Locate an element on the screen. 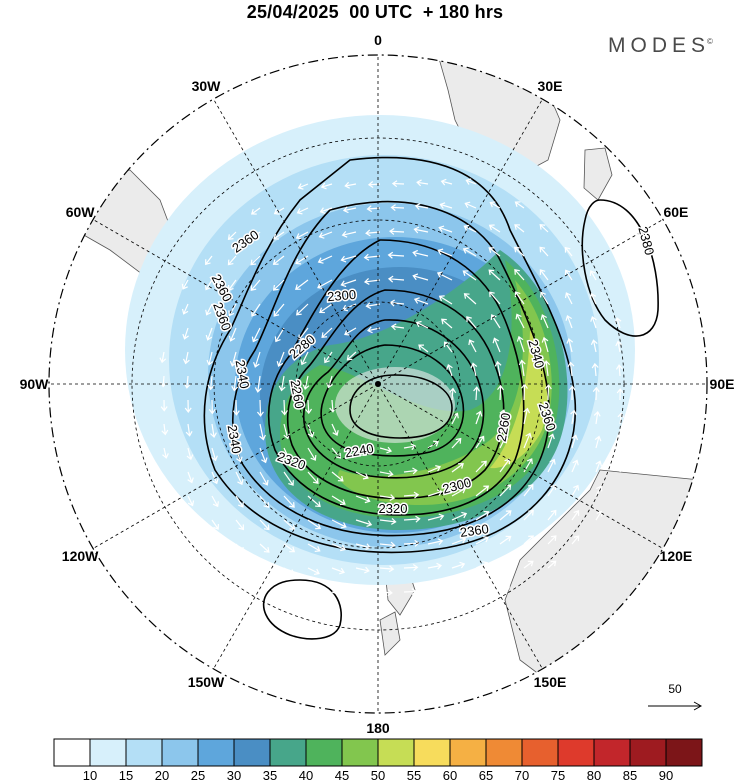 The image size is (750, 782). contour-label: 2240 is located at coordinates (359, 451).